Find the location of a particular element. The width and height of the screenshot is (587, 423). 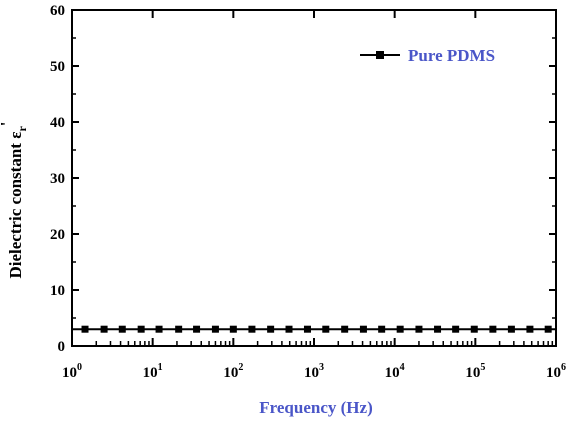

y-tick-label: 60 is located at coordinates (57, 11).